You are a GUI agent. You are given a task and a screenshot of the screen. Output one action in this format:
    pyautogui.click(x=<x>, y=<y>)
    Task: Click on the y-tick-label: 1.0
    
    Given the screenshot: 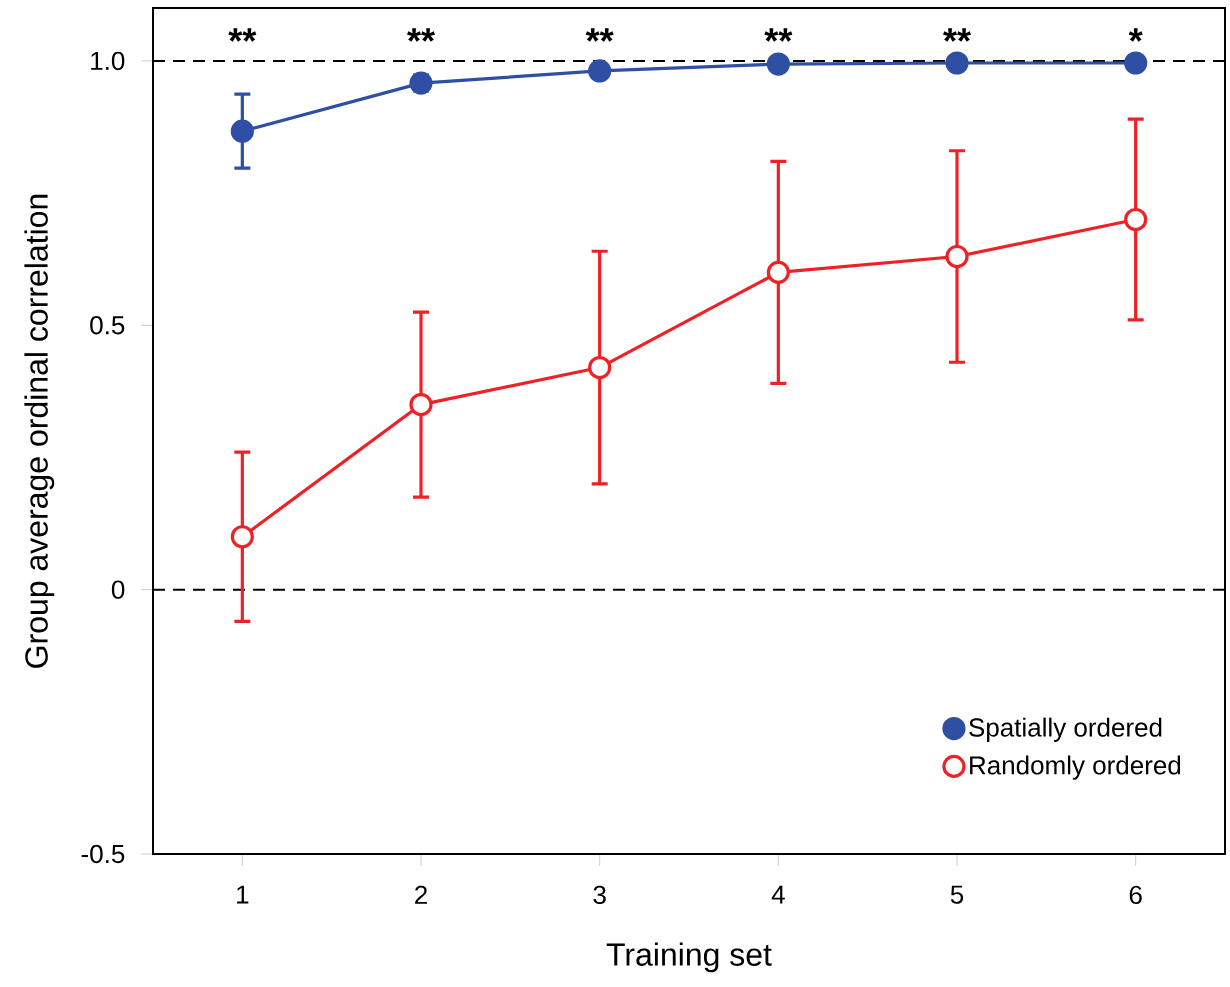 What is the action you would take?
    pyautogui.click(x=108, y=61)
    